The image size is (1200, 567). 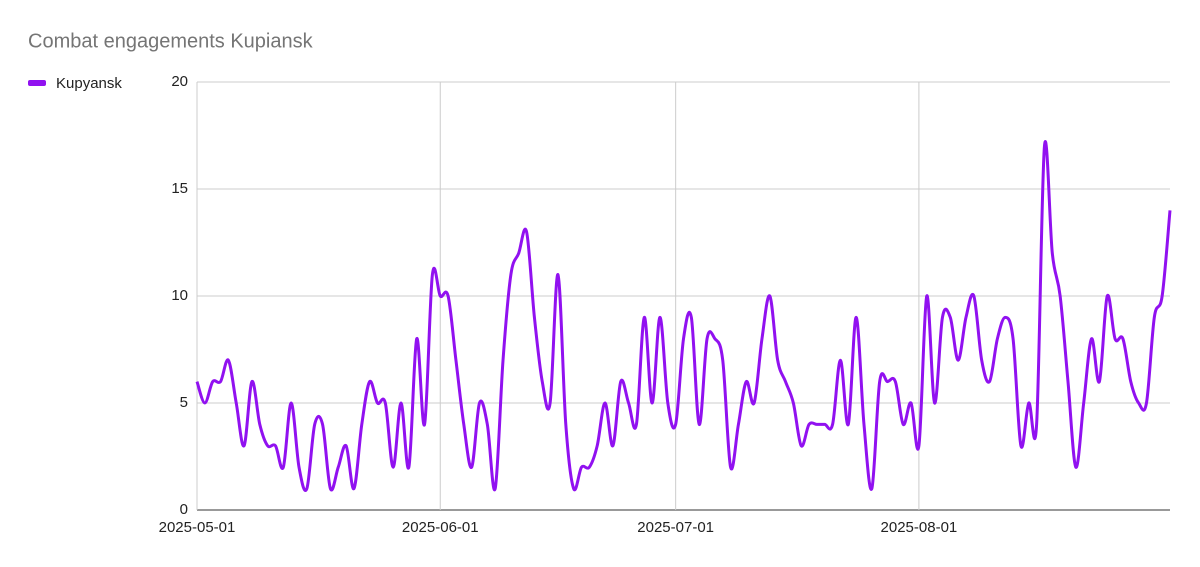 What do you see at coordinates (179, 295) in the screenshot?
I see `y-tick-label: 10` at bounding box center [179, 295].